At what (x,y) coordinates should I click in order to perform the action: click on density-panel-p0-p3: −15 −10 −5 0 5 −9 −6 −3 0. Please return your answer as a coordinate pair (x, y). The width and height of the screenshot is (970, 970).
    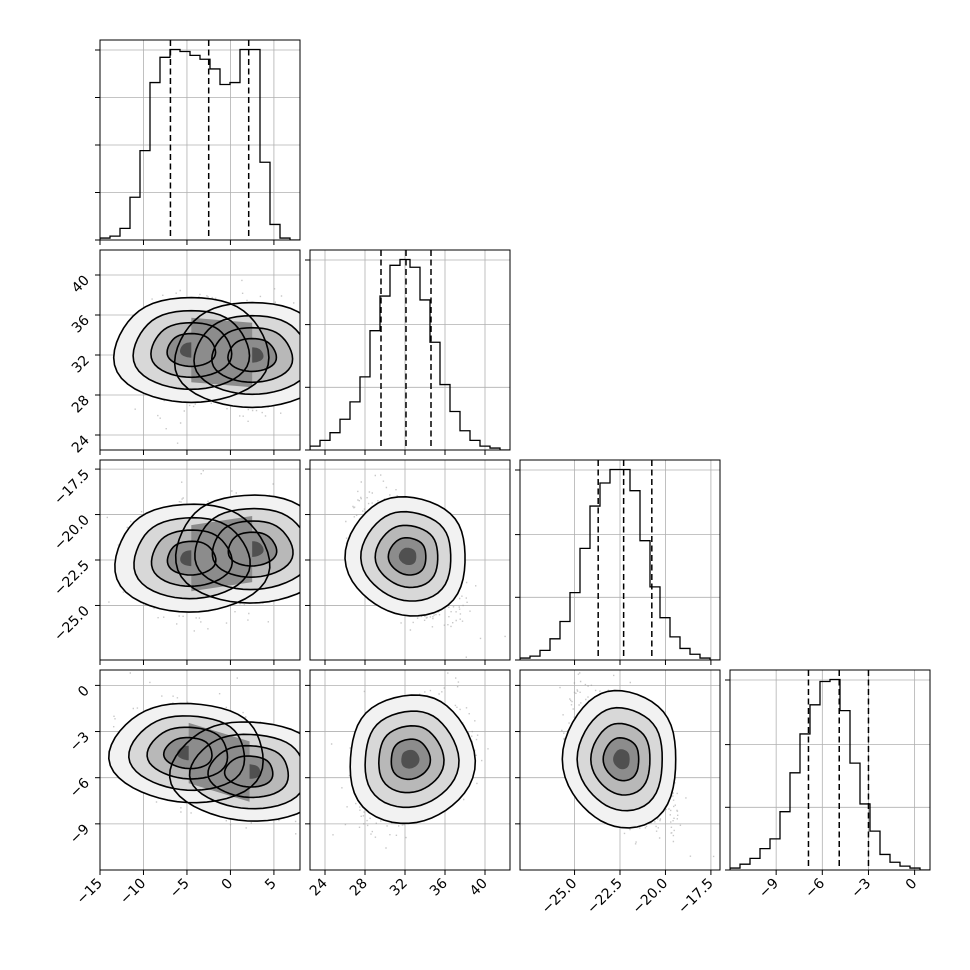
    Looking at the image, I should click on (184, 788).